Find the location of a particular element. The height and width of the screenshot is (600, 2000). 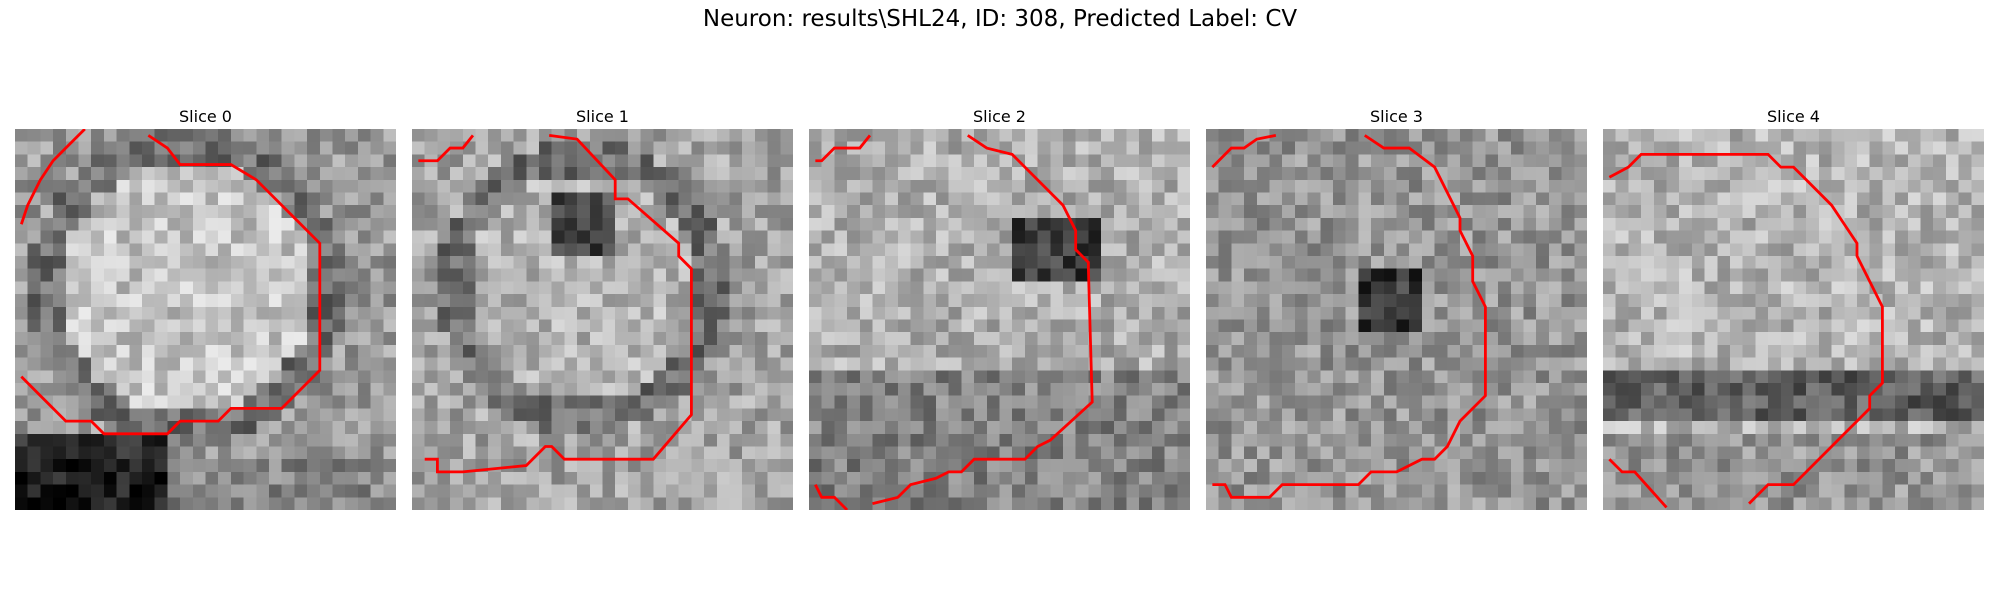

slice-panel-4: Slice 4 is located at coordinates (1793, 307).